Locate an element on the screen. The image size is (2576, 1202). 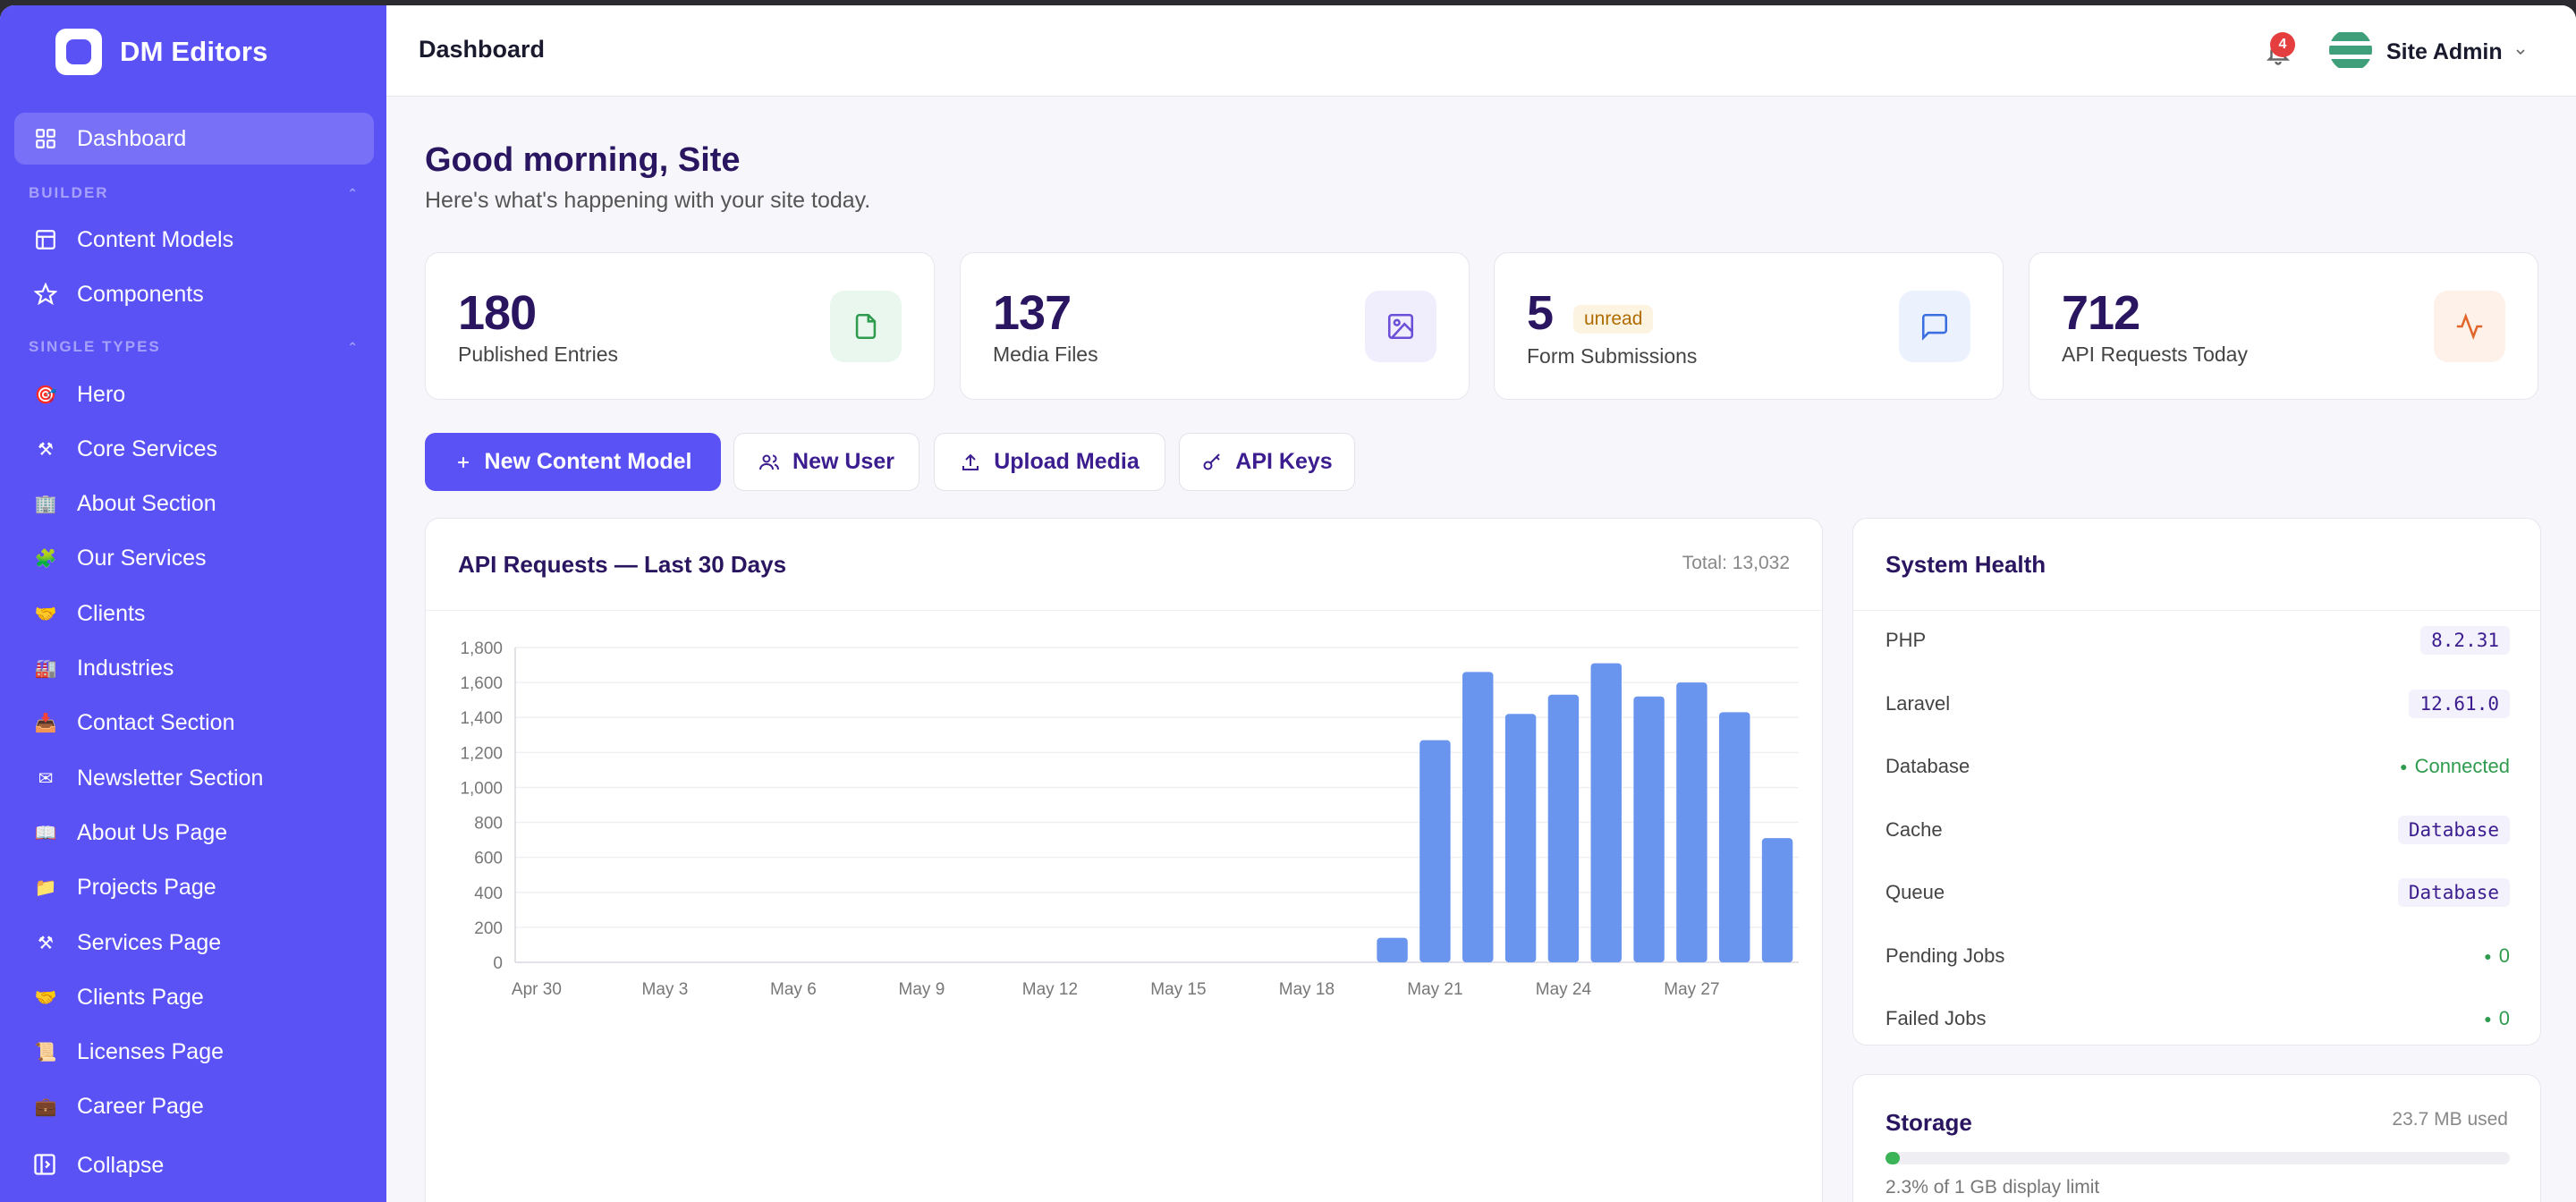
notification-badge: 4 is located at coordinates (2282, 44).